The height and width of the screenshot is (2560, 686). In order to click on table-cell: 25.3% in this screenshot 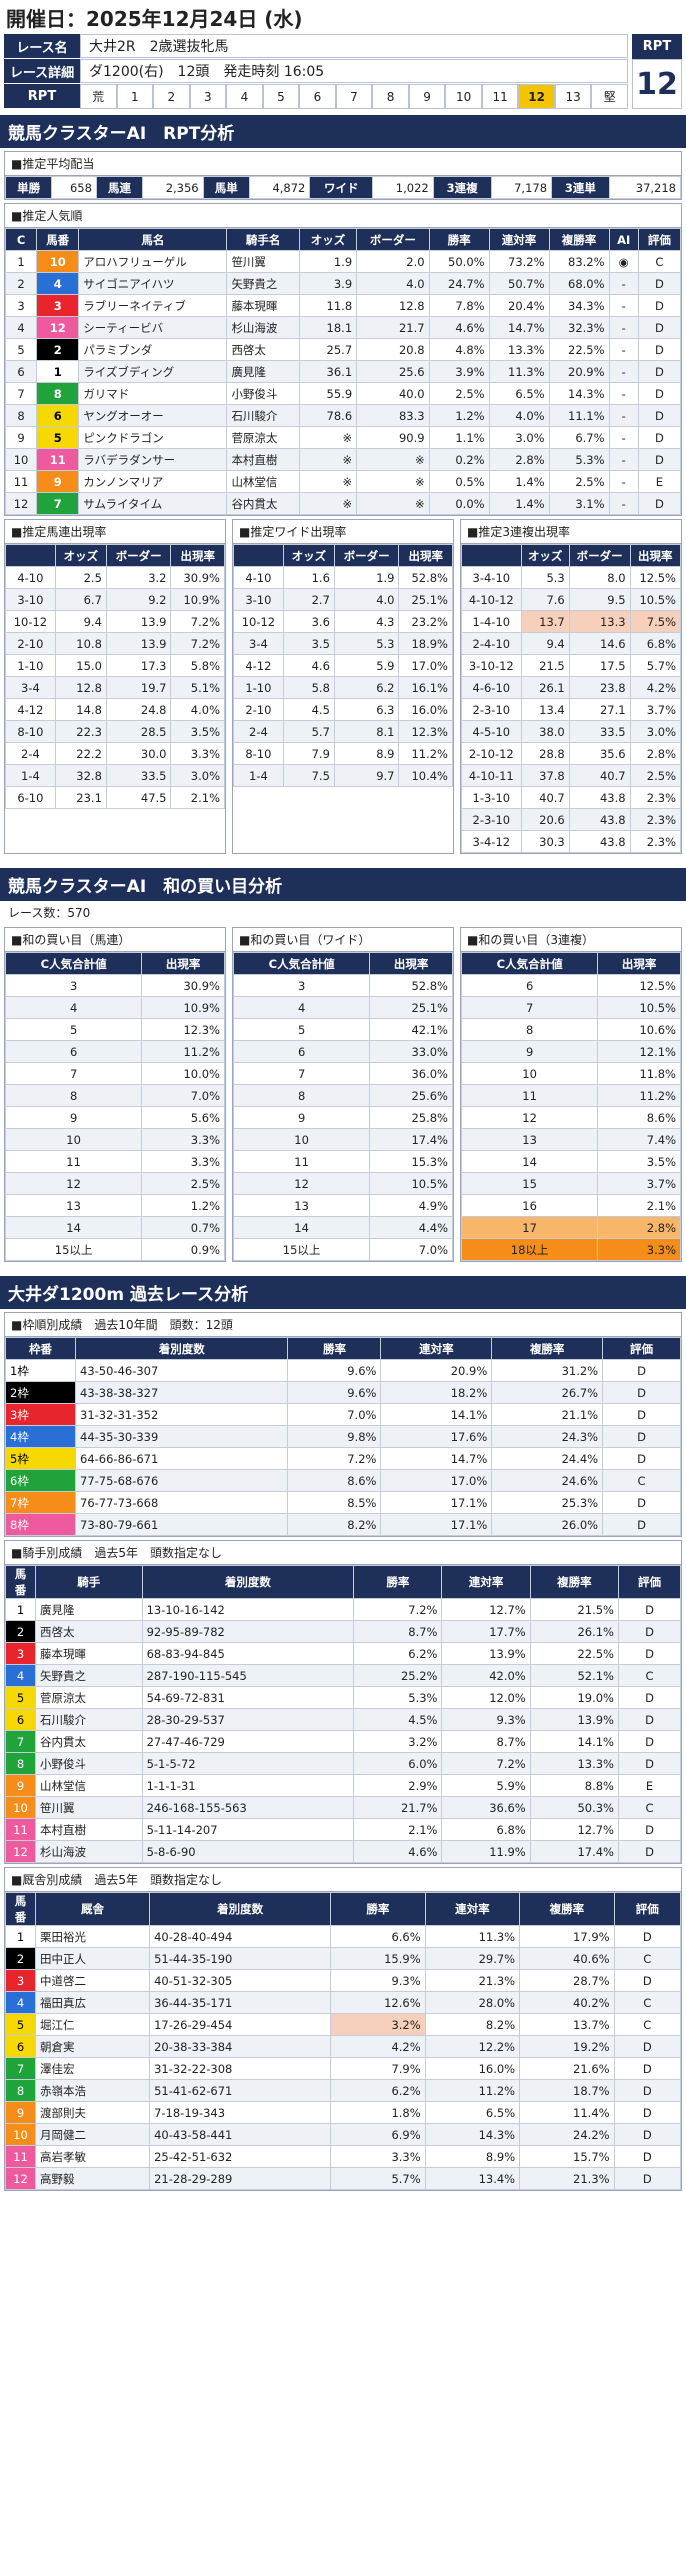, I will do `click(547, 1502)`.